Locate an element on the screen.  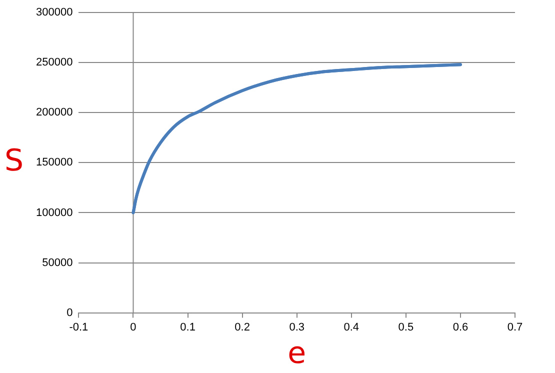
x-tick-label: 0 is located at coordinates (133, 327).